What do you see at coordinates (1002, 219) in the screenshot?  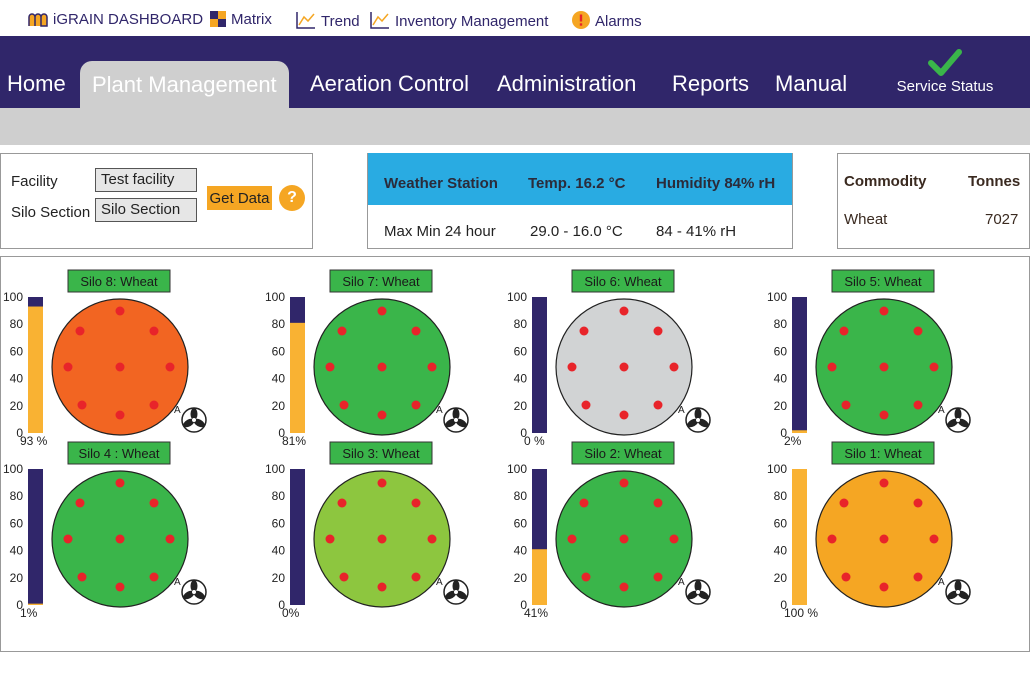 I see `commodity-tonnes: 7027` at bounding box center [1002, 219].